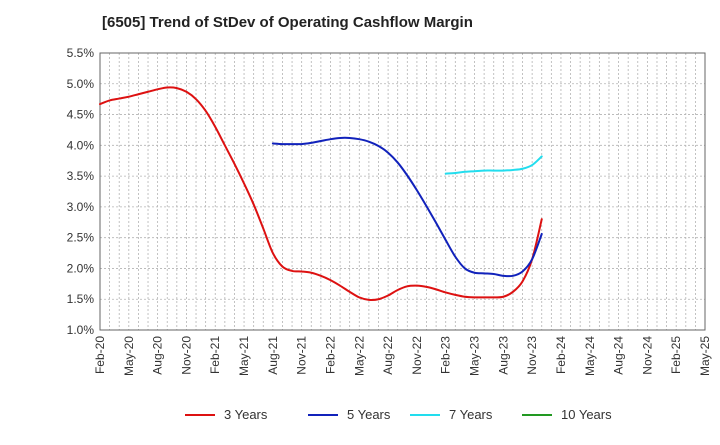 The width and height of the screenshot is (720, 445). Describe the element at coordinates (81, 53) in the screenshot. I see `y-tick-label: 5.5%` at that location.